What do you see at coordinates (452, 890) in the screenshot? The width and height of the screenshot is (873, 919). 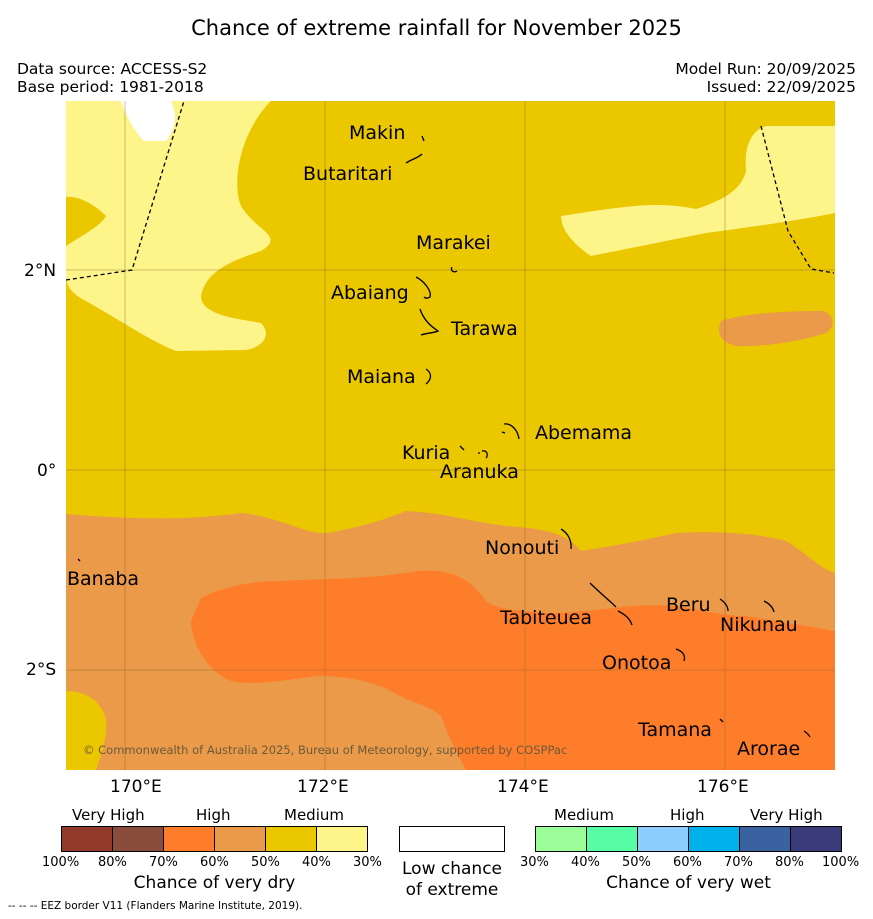 I see `low-chance-line-2: of extreme` at bounding box center [452, 890].